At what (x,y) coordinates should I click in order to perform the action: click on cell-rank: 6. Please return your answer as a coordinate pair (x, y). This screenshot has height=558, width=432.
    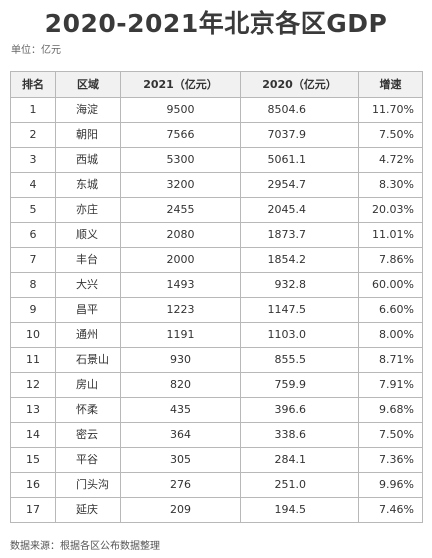
    Looking at the image, I should click on (33, 235).